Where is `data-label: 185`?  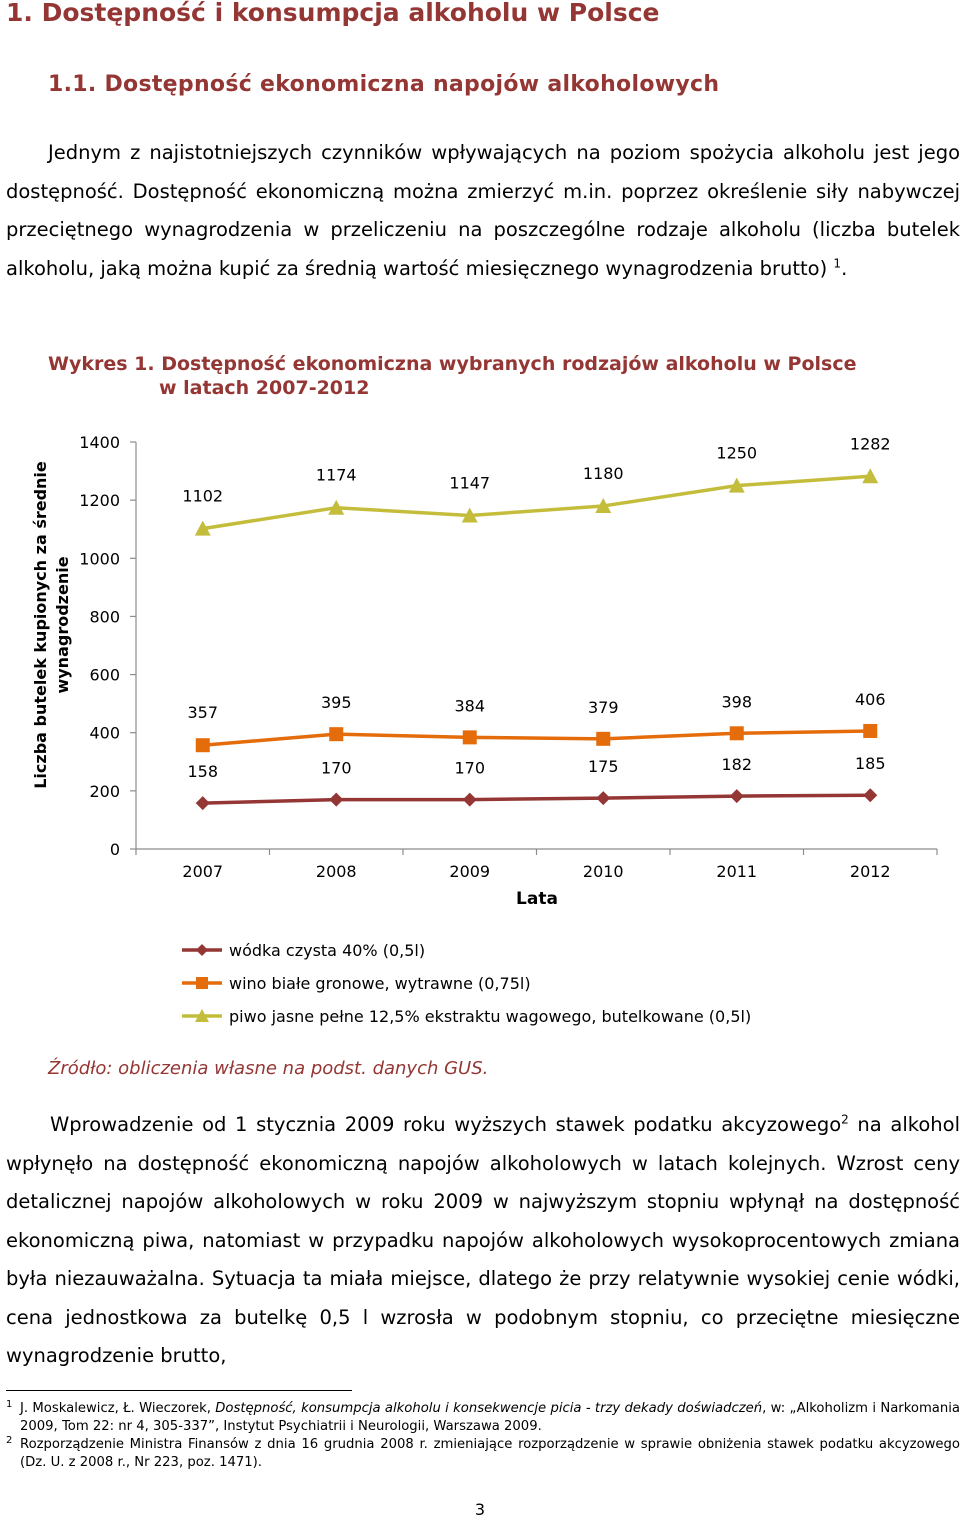
data-label: 185 is located at coordinates (870, 763).